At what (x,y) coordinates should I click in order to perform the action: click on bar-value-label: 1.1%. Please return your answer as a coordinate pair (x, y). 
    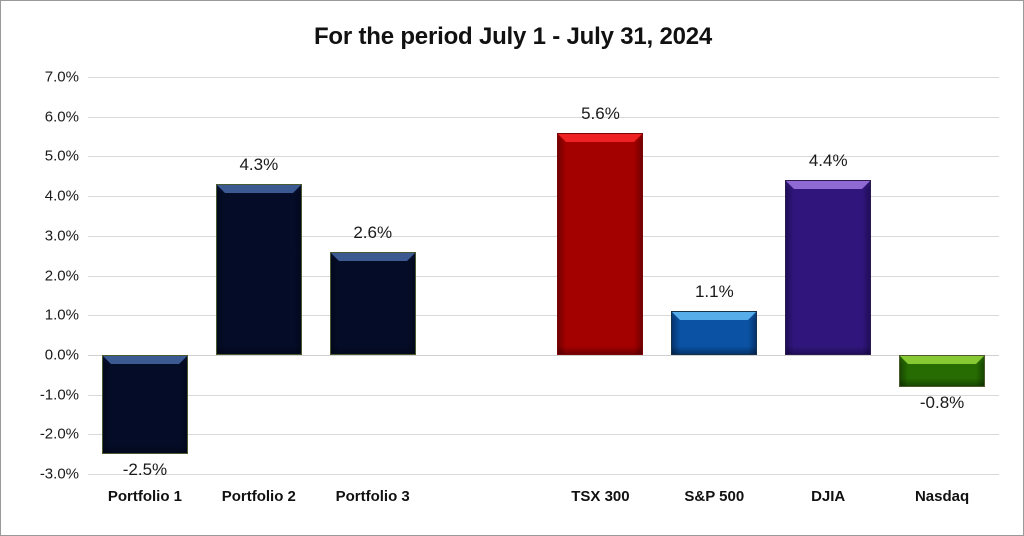
    Looking at the image, I should click on (714, 292).